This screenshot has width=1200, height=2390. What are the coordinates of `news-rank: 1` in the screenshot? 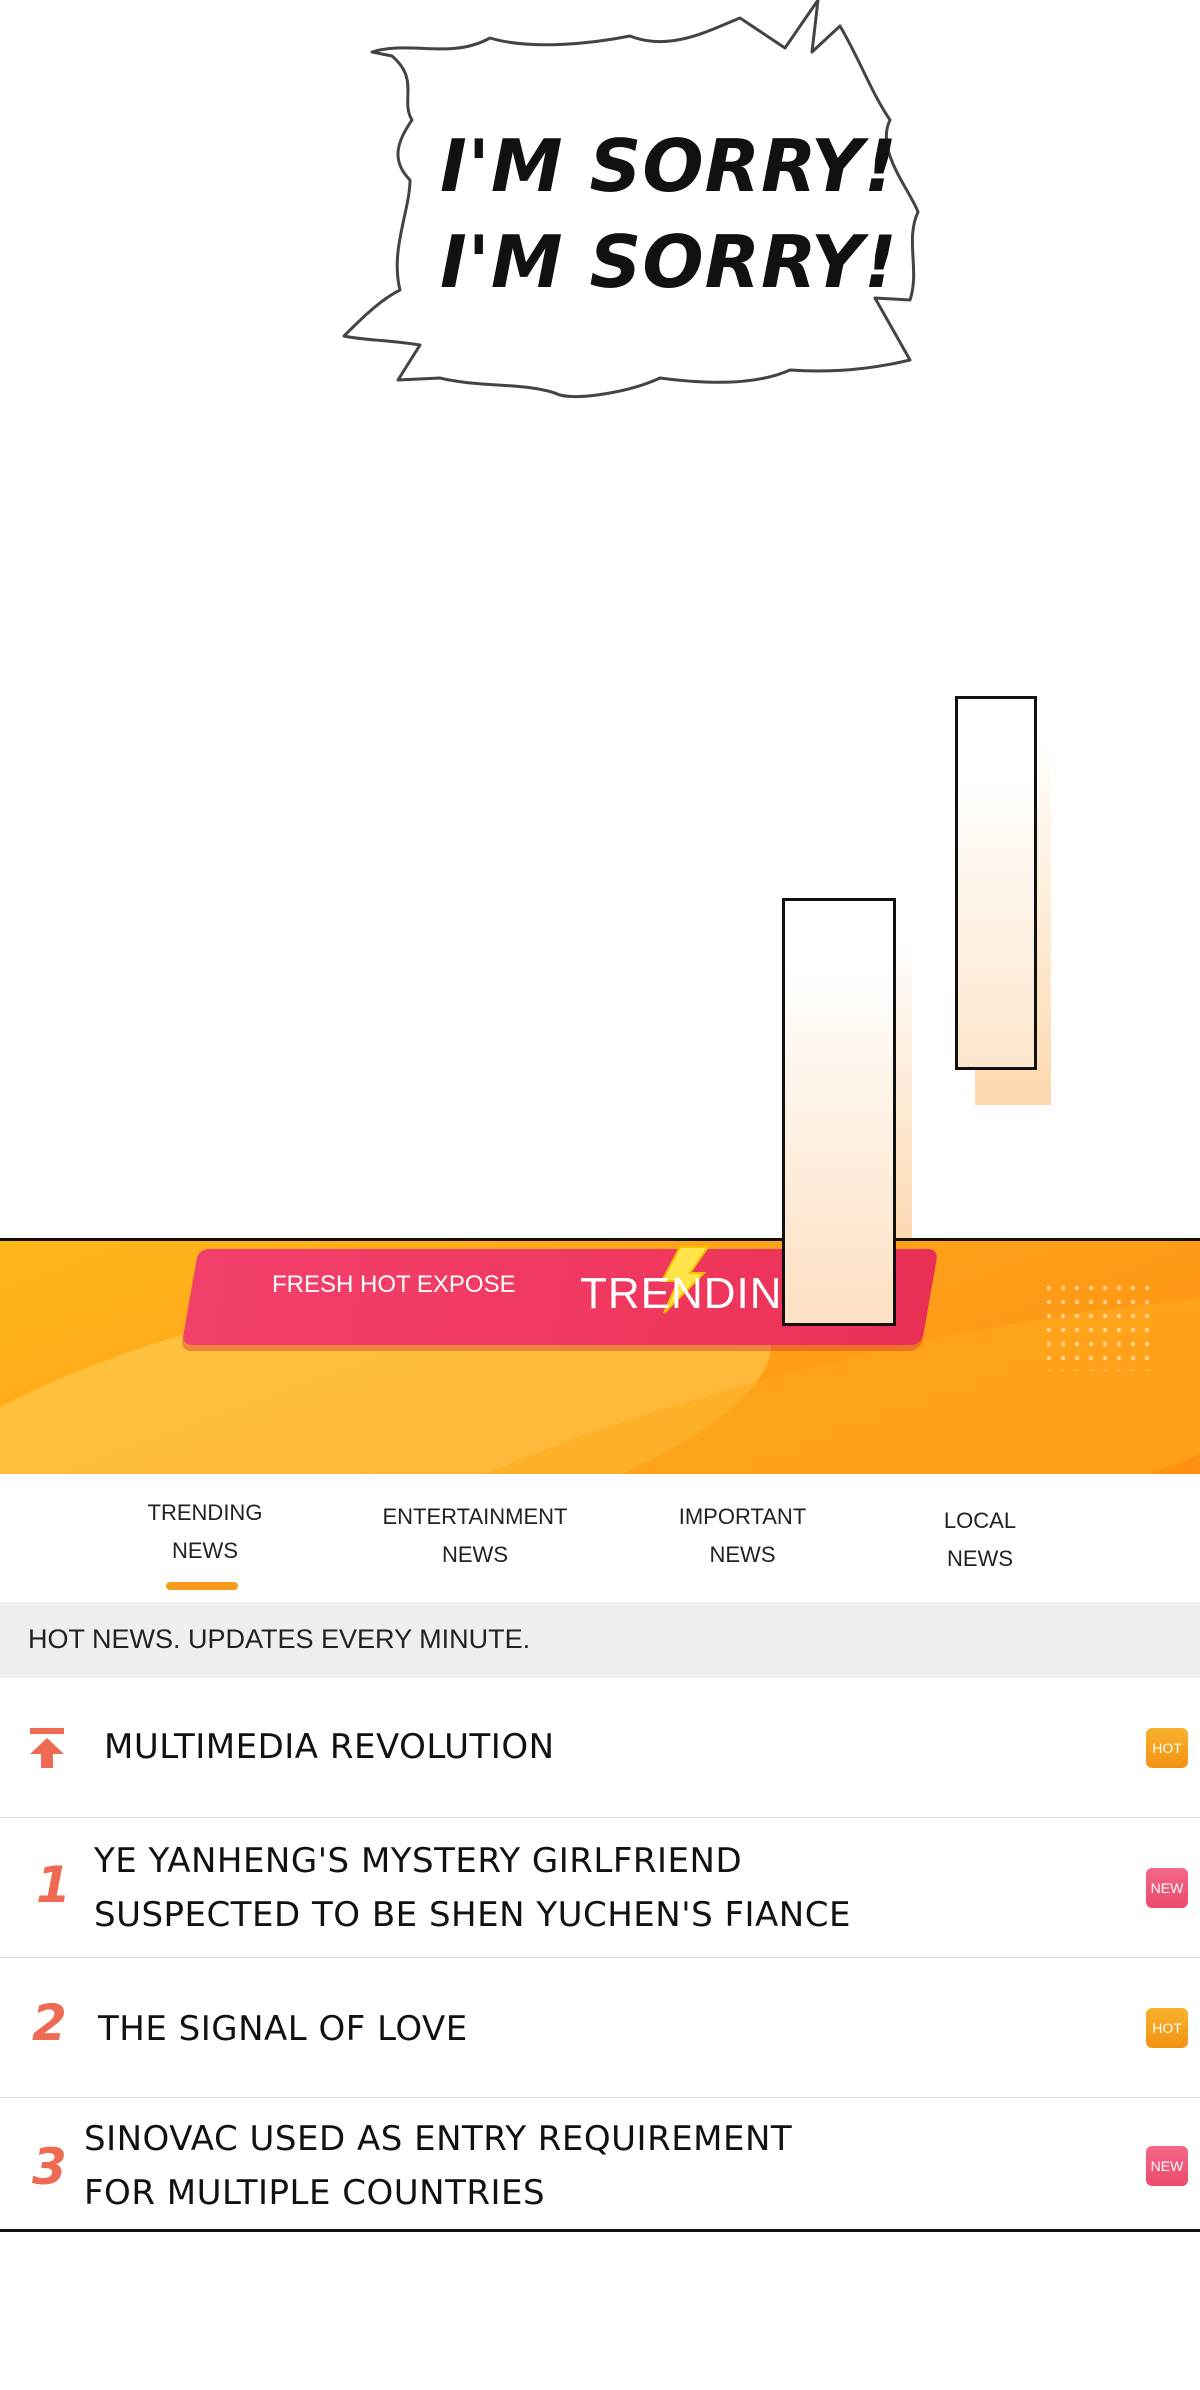 It's located at (53, 1885).